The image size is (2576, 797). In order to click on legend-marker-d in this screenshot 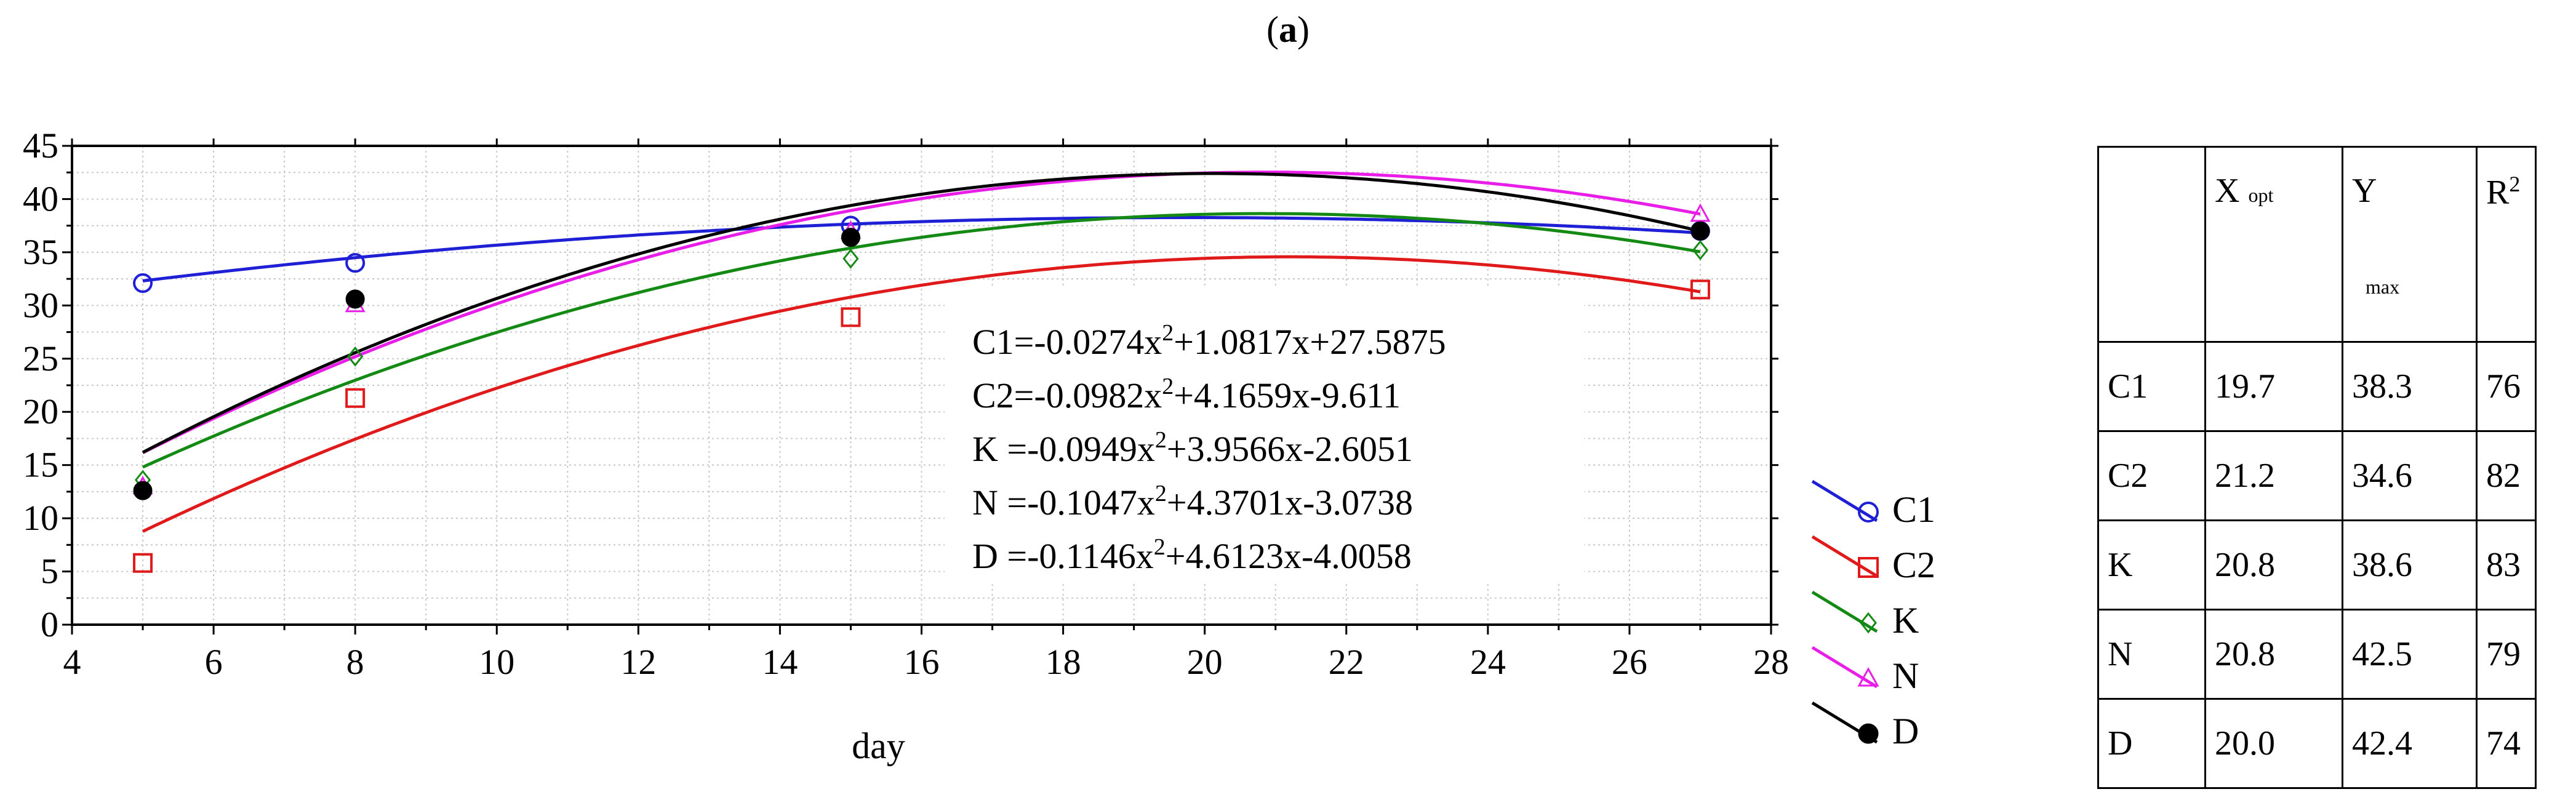, I will do `click(1868, 733)`.